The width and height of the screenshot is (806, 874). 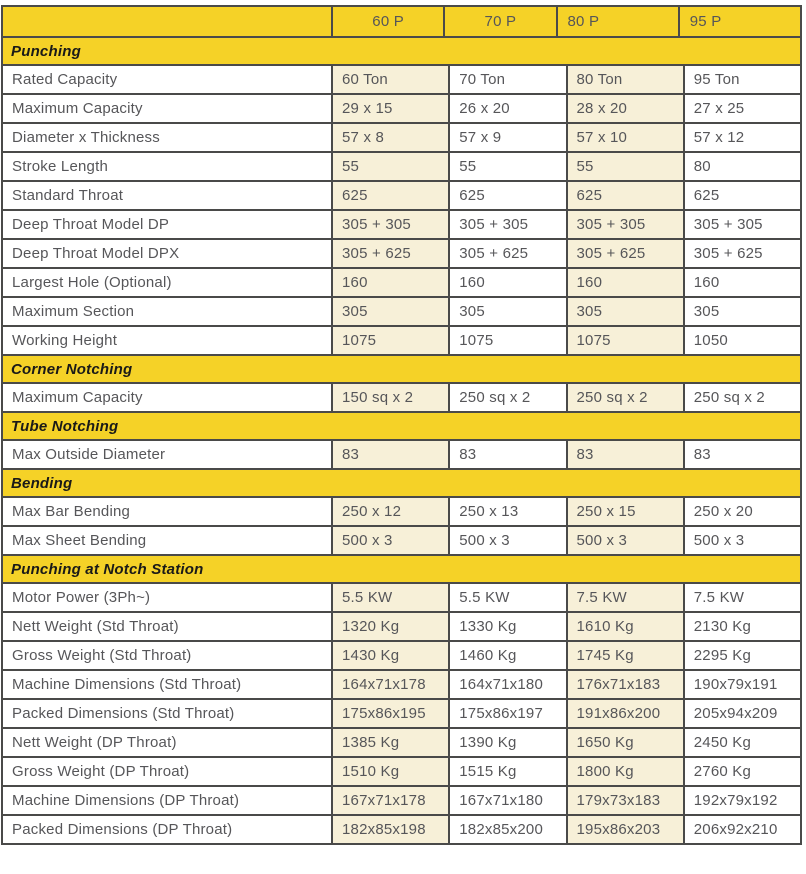 I want to click on spec-value: 250 sq x 2, so click(x=741, y=397).